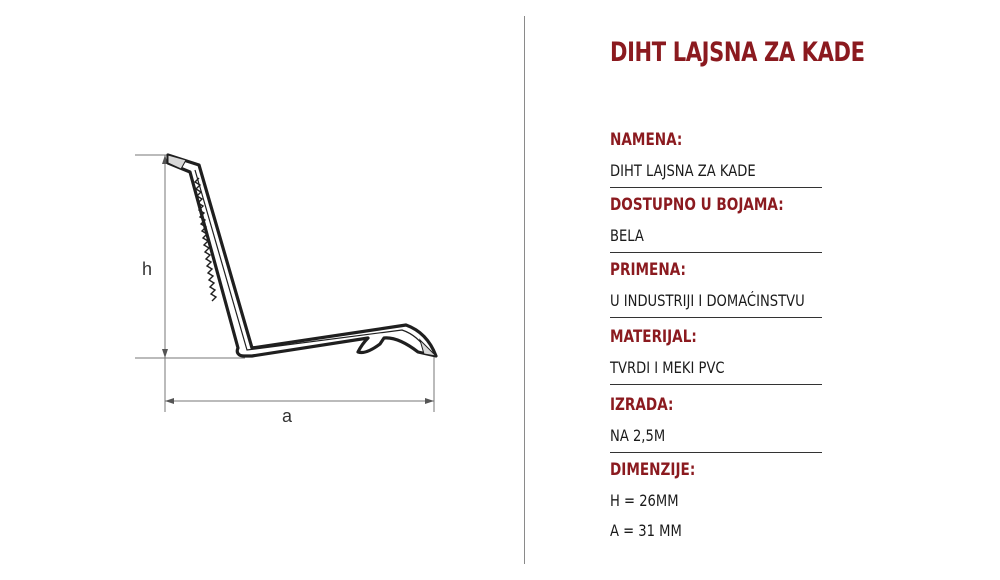 The height and width of the screenshot is (580, 1000). Describe the element at coordinates (697, 205) in the screenshot. I see `spec-label: DOSTUPNO U BOJAMA:` at that location.